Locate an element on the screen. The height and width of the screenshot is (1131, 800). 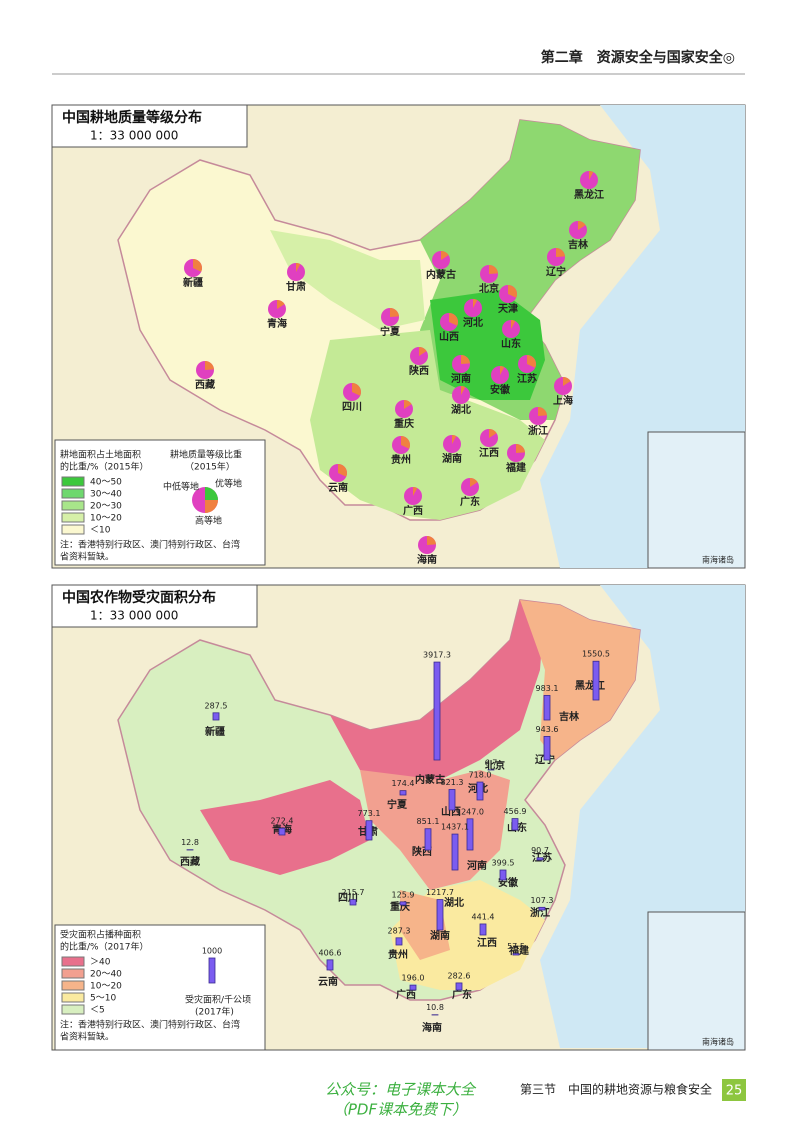
bar-legend-year: (2017年) is located at coordinates (214, 1012).